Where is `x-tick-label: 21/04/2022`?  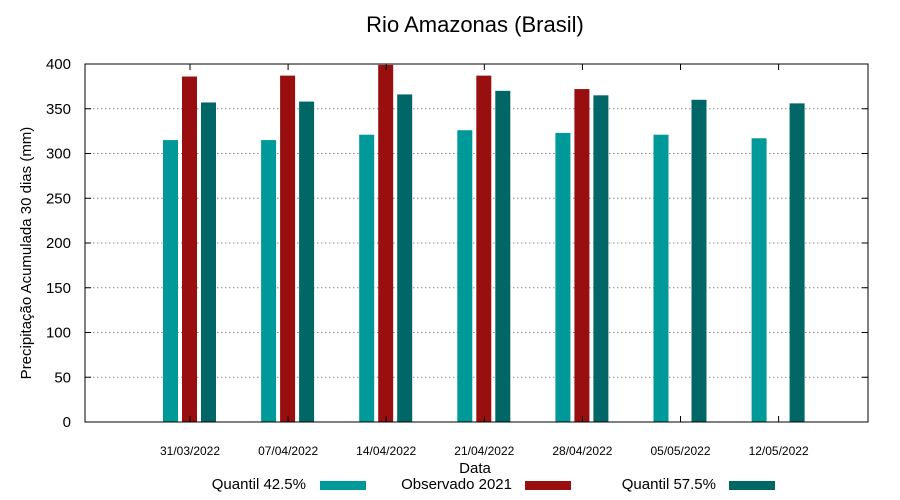
x-tick-label: 21/04/2022 is located at coordinates (484, 451).